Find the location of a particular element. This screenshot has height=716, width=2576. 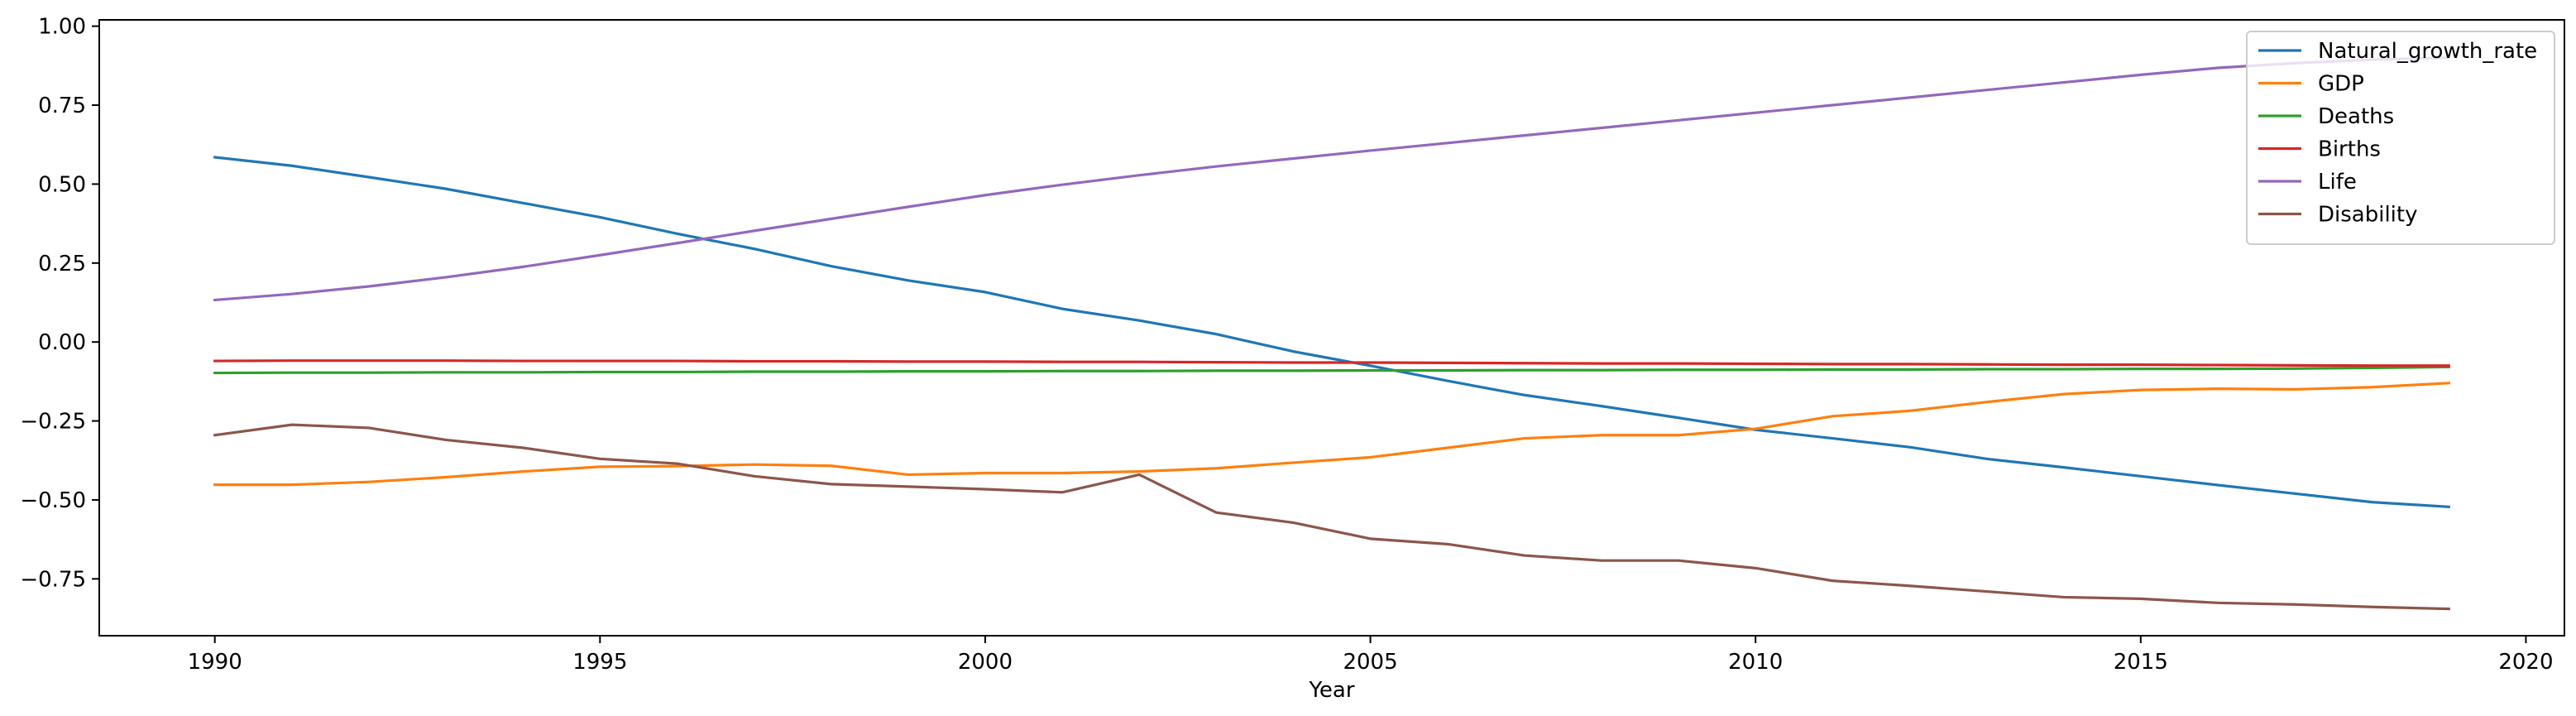

legend-label: Natural_growth_rate is located at coordinates (2427, 51).